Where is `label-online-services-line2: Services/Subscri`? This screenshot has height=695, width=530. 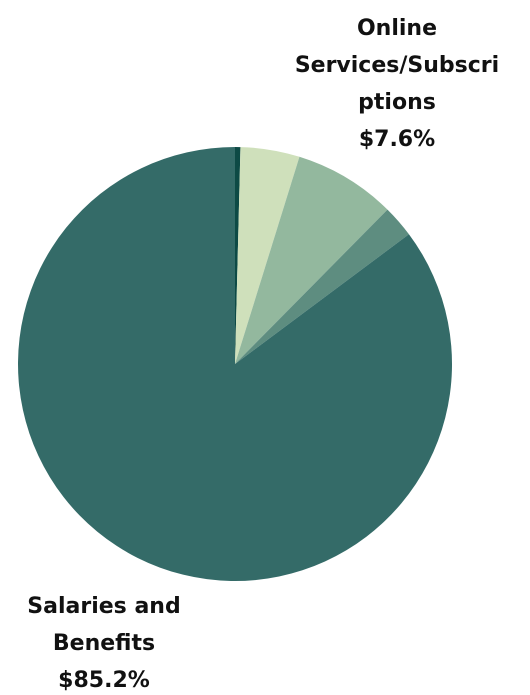 label-online-services-line2: Services/Subscri is located at coordinates (397, 65).